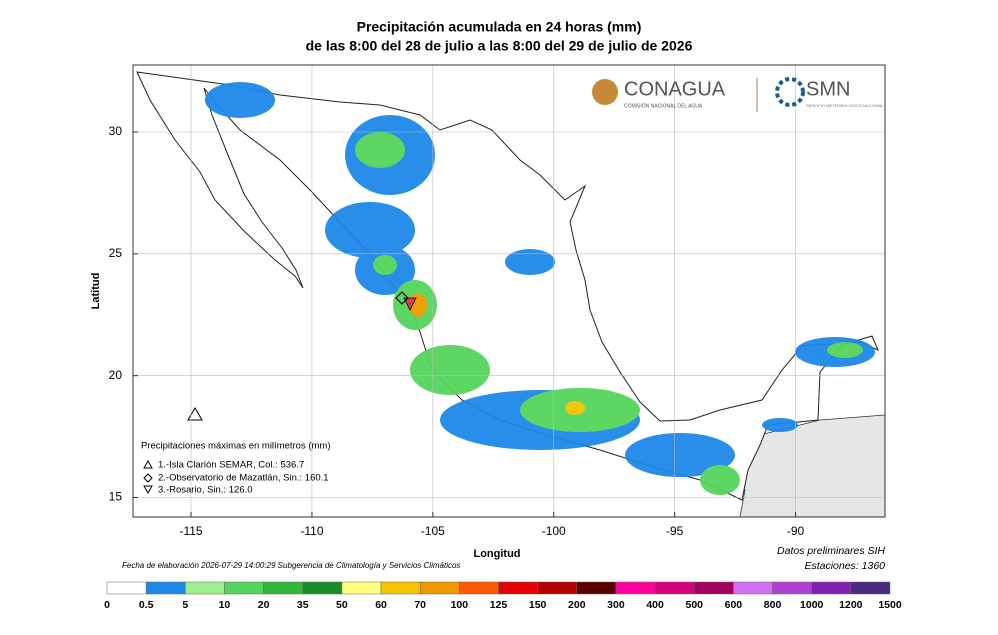  What do you see at coordinates (845, 105) in the screenshot?
I see `logo-subtext: SERVICIO METEOROLÓGICO NACIONAL` at bounding box center [845, 105].